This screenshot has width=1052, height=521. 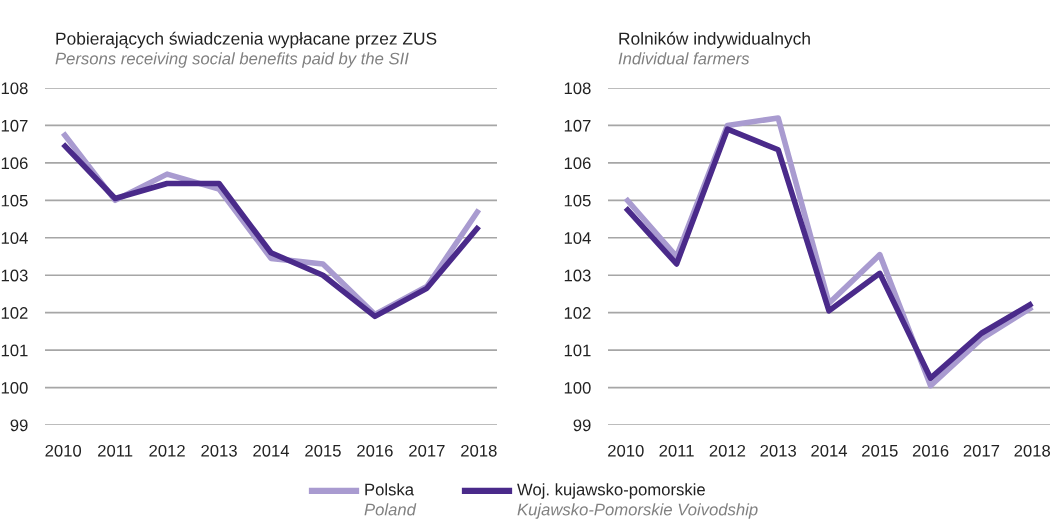 I want to click on chart-subtitle: Persons receiving social benefits paid by the SII, so click(x=232, y=60).